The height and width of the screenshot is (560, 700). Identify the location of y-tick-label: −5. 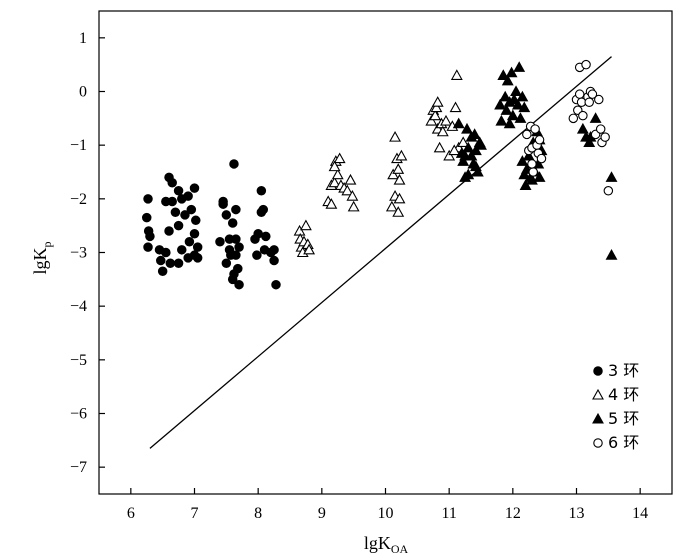
(78, 360).